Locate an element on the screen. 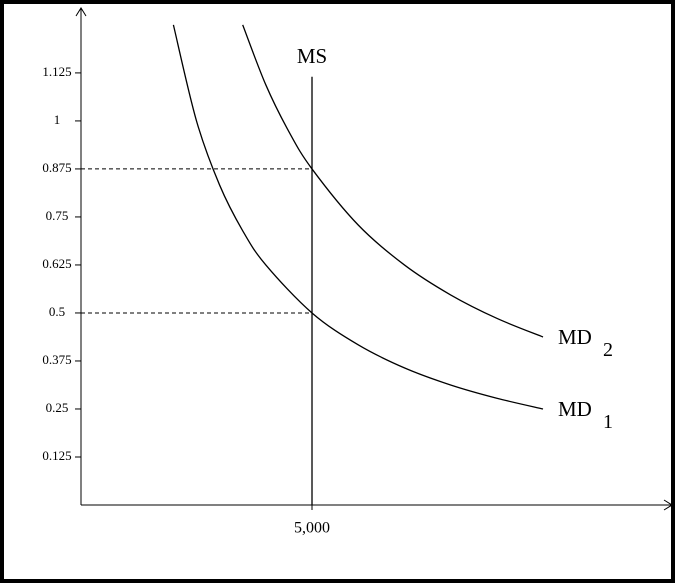 The width and height of the screenshot is (675, 583). series-label-subscript: 1 is located at coordinates (608, 422).